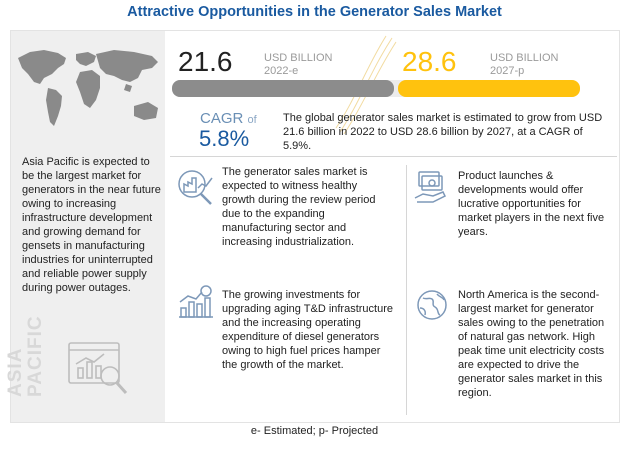 This screenshot has height=456, width=629. What do you see at coordinates (507, 71) in the screenshot?
I see `market-2027-year: 2027-p` at bounding box center [507, 71].